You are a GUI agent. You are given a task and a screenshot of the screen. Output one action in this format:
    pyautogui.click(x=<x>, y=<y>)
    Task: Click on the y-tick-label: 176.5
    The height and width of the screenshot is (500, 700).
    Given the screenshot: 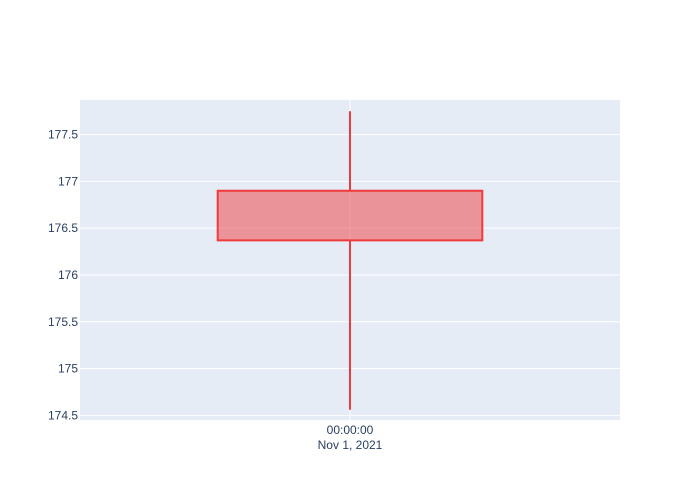 What is the action you would take?
    pyautogui.click(x=63, y=228)
    